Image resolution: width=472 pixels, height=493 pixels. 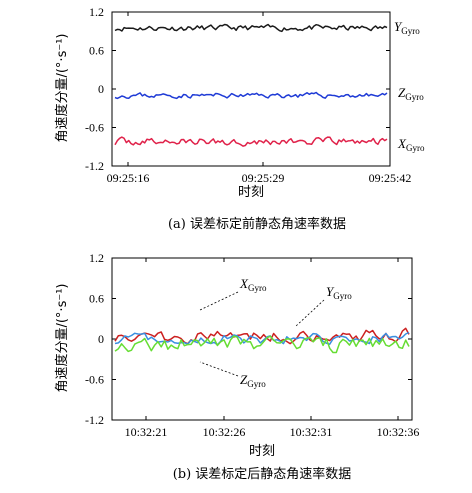 I want to click on figure-caption: (a) 误差标定前静态角速率数据, so click(x=257, y=224).